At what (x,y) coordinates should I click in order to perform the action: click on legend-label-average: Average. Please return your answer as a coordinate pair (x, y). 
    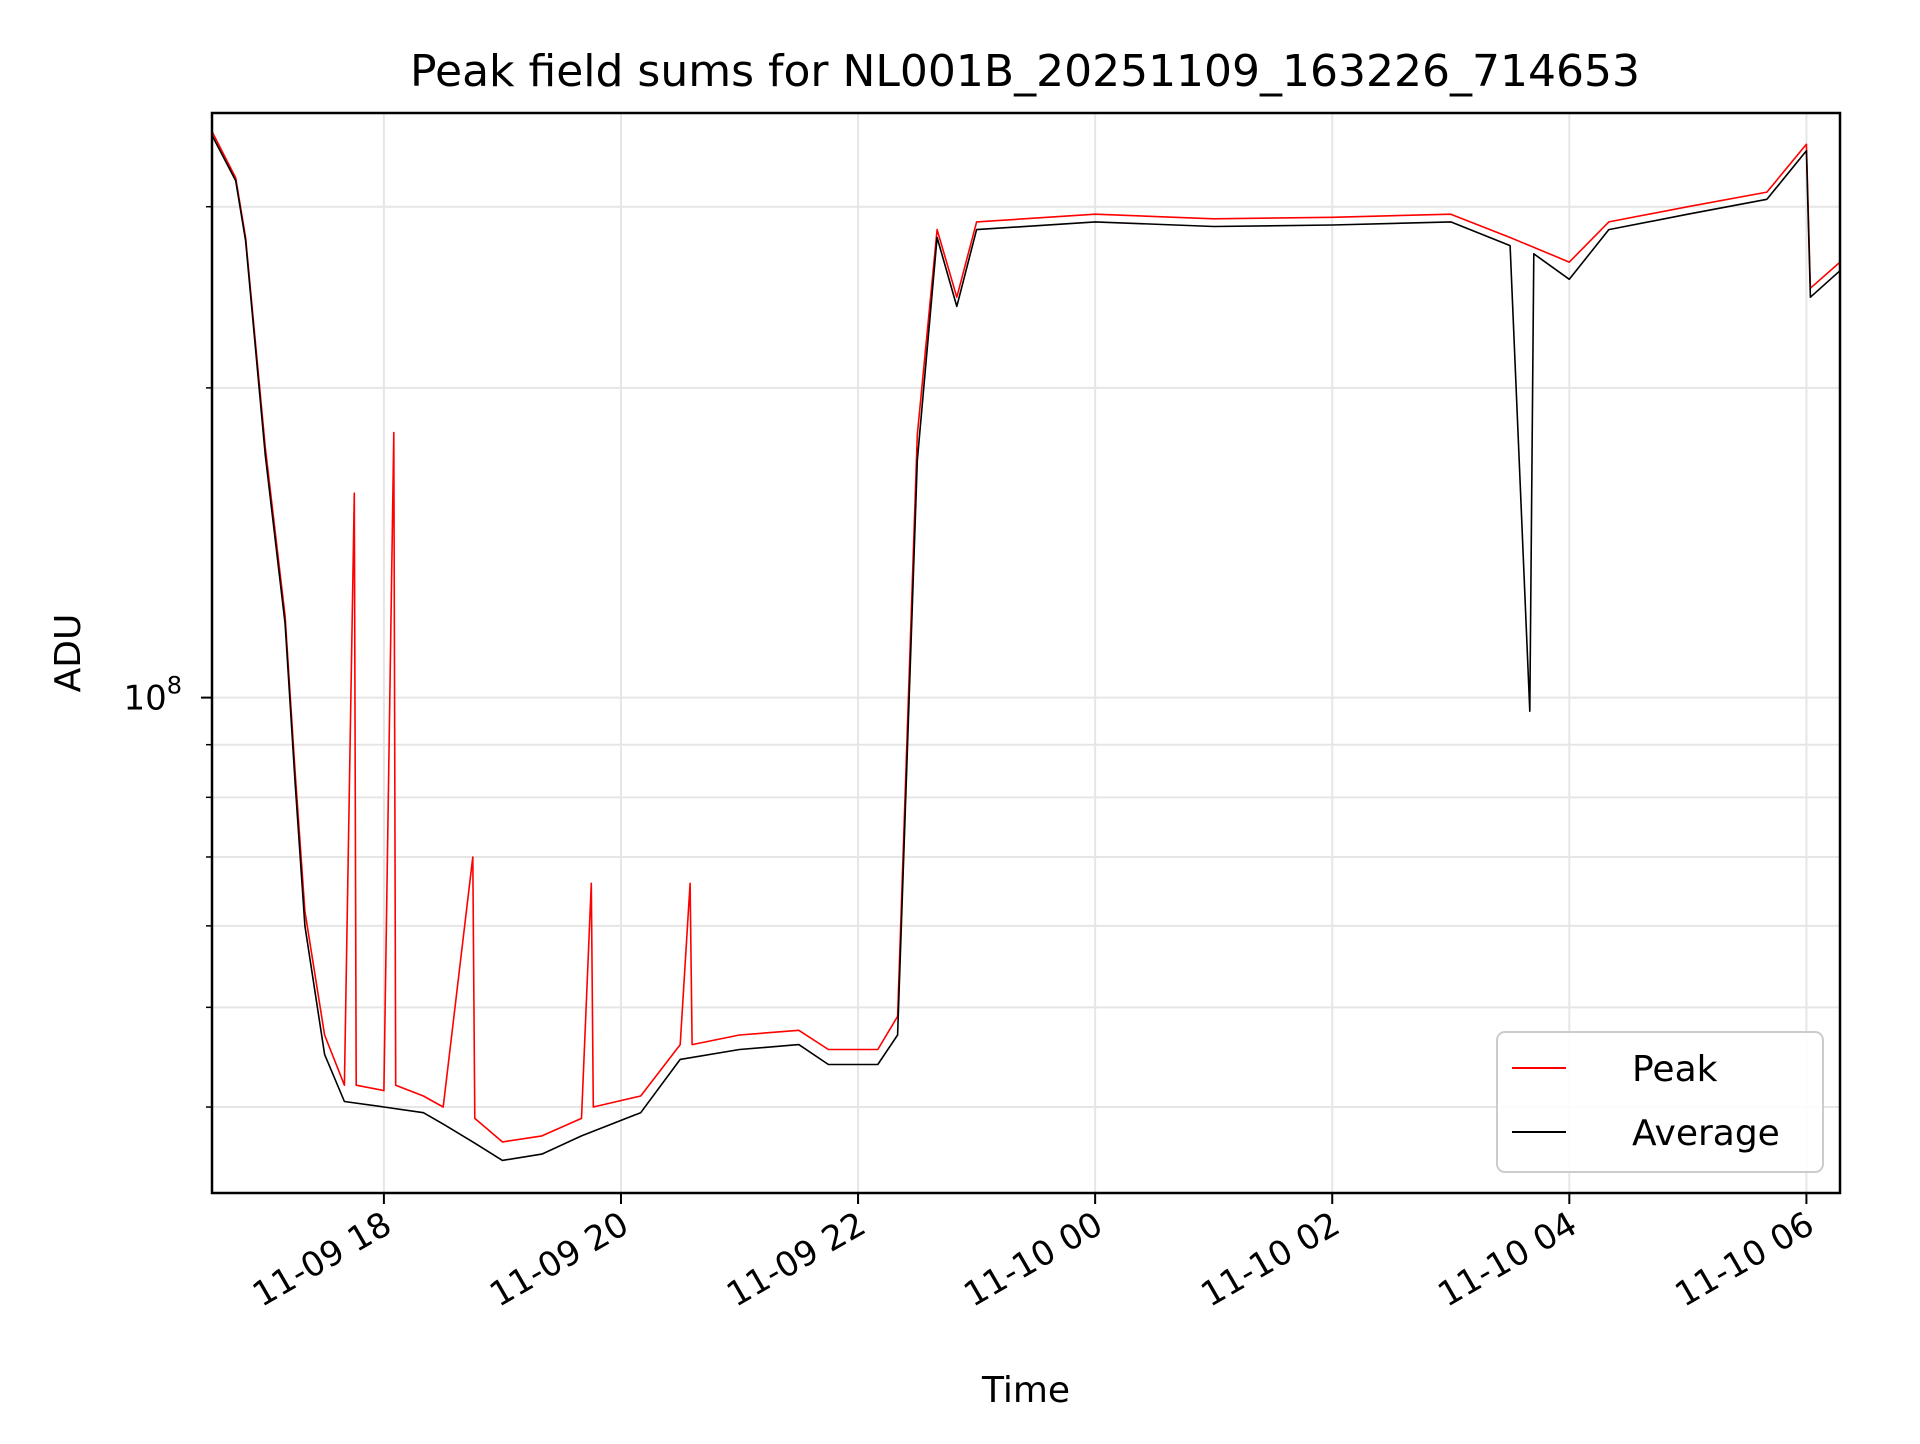
    Looking at the image, I should click on (1706, 1133).